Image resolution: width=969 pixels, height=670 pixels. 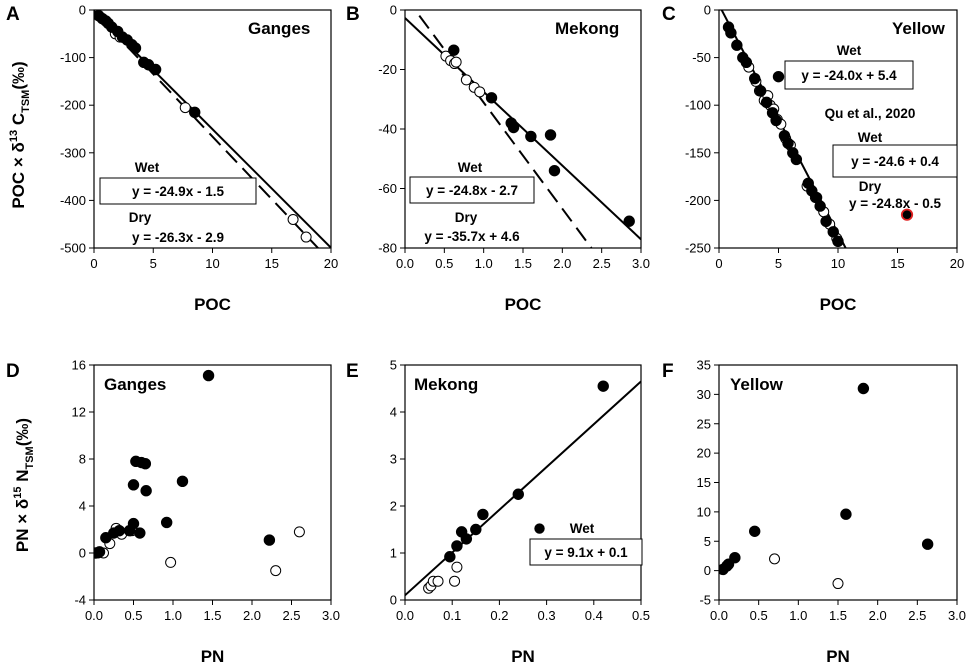 What do you see at coordinates (704, 423) in the screenshot?
I see `y-tick-label: 25` at bounding box center [704, 423].